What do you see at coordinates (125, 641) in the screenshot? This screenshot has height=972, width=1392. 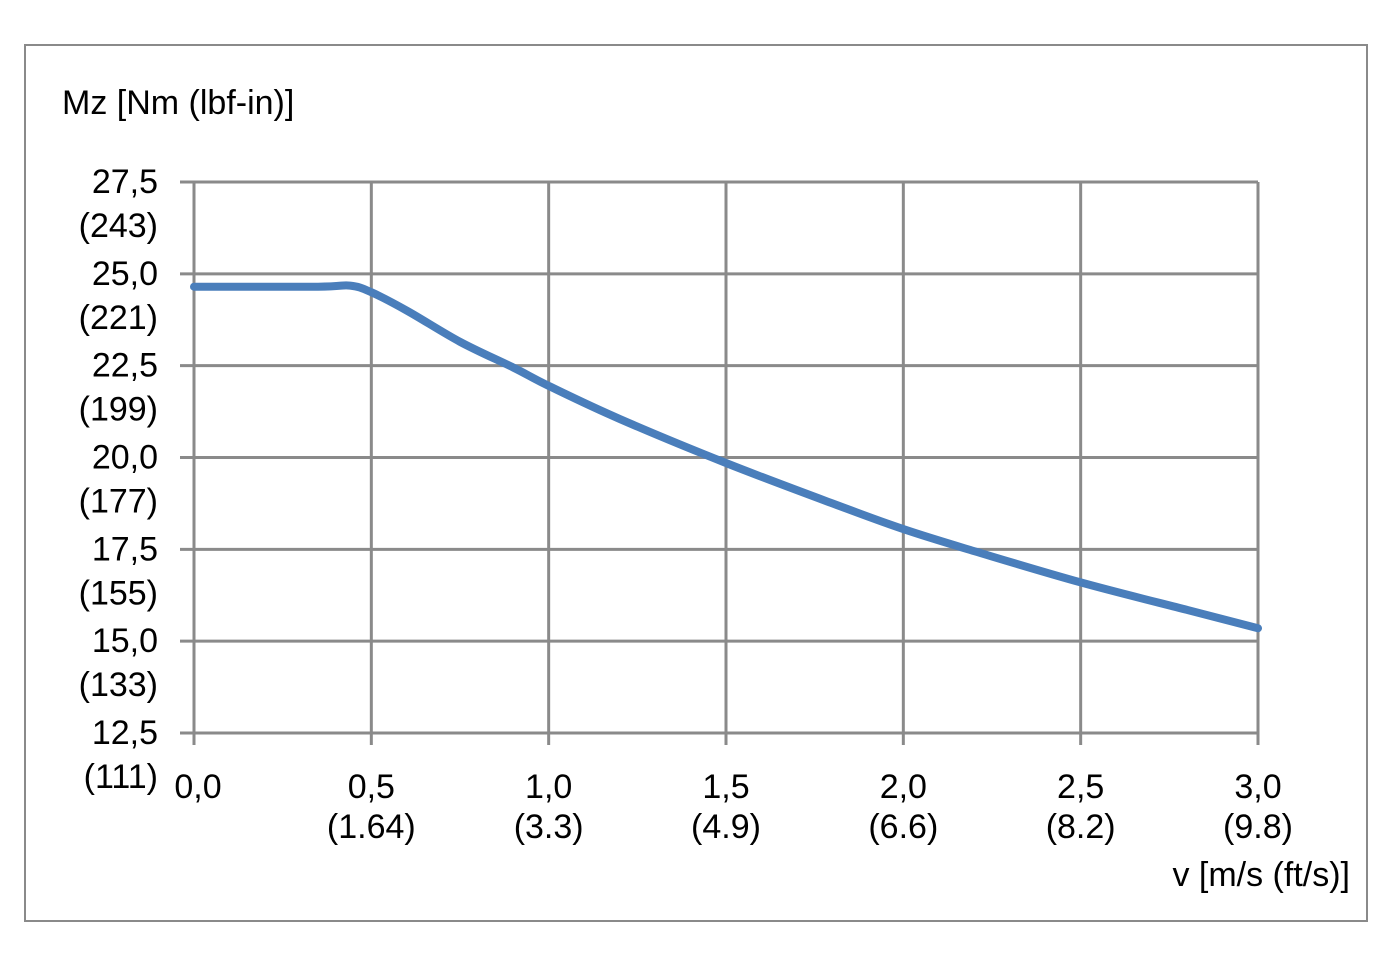 I see `y-tick-label: 15,0` at bounding box center [125, 641].